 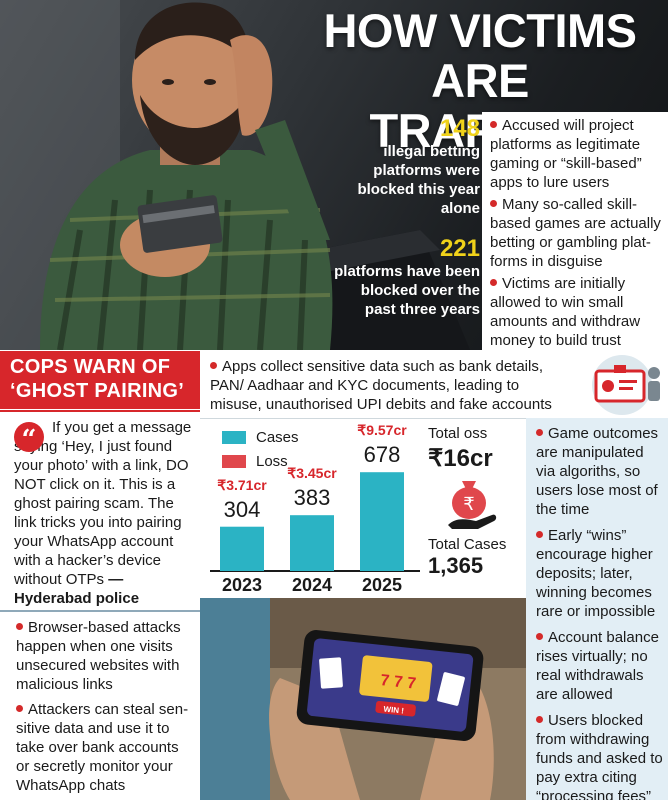 What do you see at coordinates (382, 521) in the screenshot?
I see `bar-cases-2025` at bounding box center [382, 521].